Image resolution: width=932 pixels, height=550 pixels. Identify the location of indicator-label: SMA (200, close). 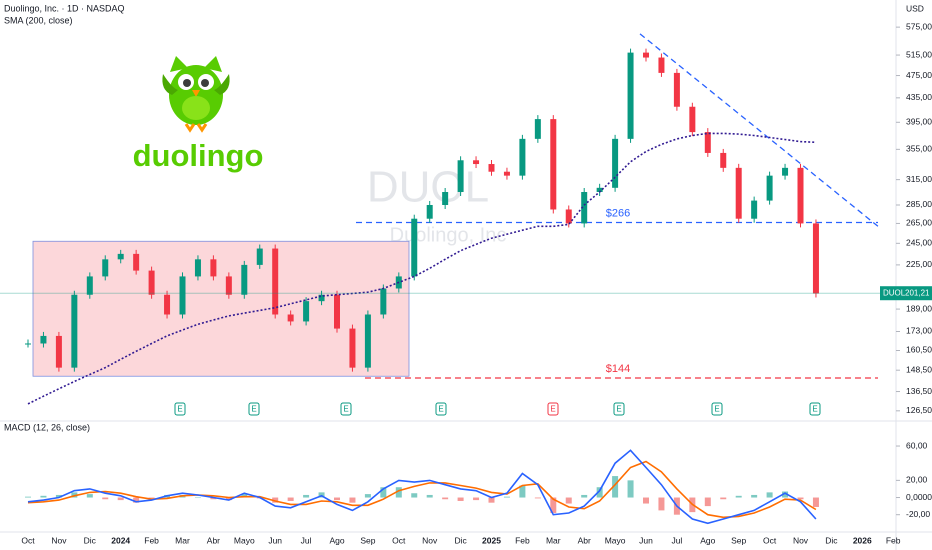
(38, 20).